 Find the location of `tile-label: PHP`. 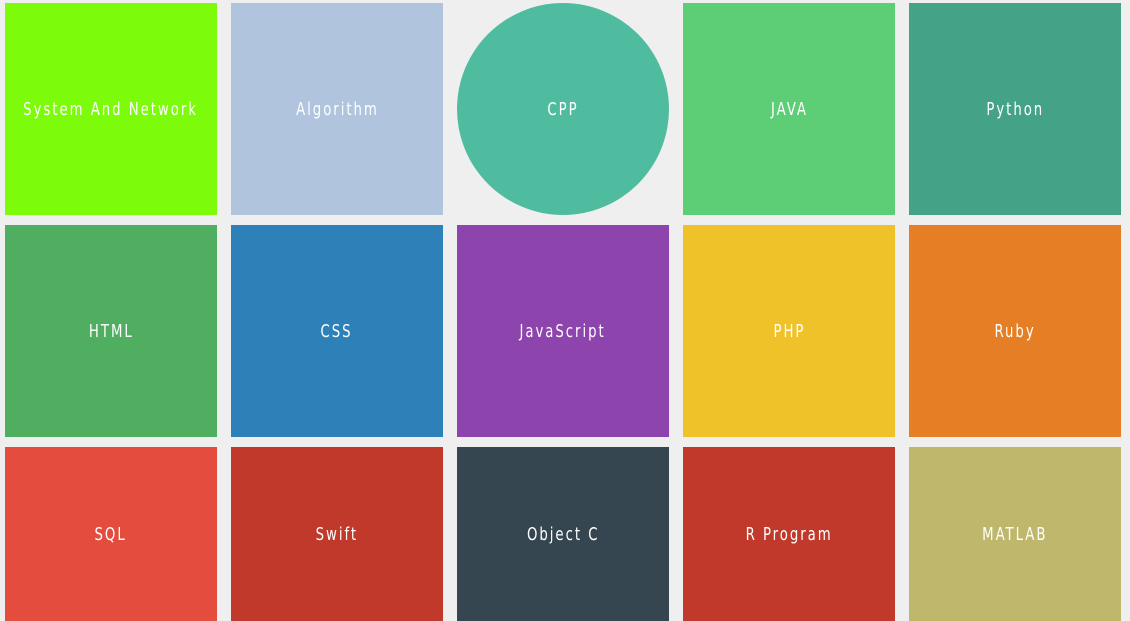

tile-label: PHP is located at coordinates (789, 331).